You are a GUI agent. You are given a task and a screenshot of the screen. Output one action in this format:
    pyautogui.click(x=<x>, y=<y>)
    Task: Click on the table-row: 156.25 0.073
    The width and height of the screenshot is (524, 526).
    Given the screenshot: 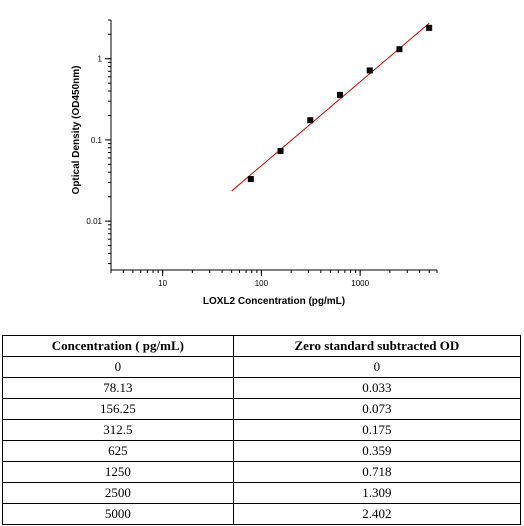 What is the action you would take?
    pyautogui.click(x=262, y=409)
    